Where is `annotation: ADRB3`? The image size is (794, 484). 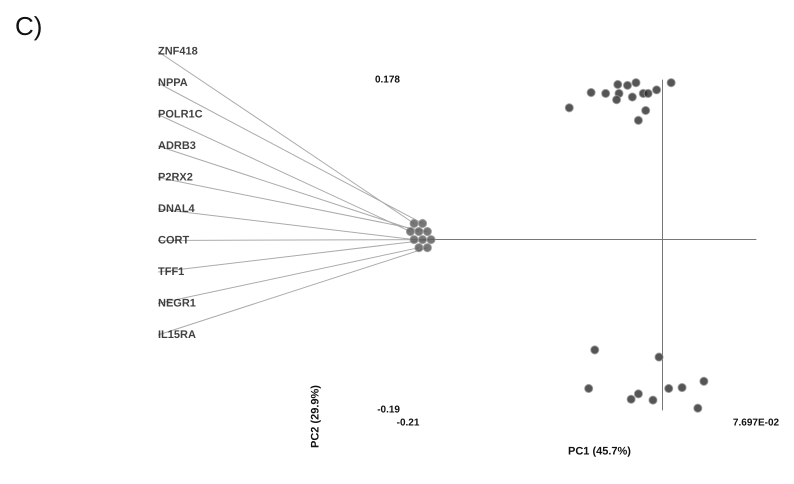 annotation: ADRB3 is located at coordinates (177, 146).